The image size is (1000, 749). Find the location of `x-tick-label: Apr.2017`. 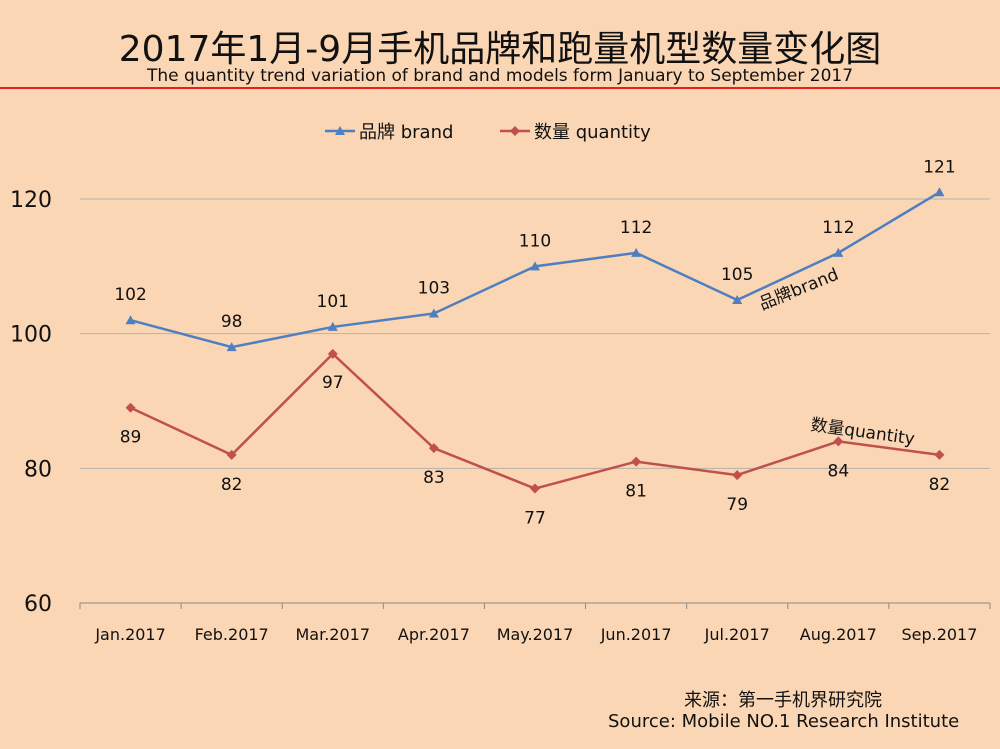

x-tick-label: Apr.2017 is located at coordinates (434, 634).